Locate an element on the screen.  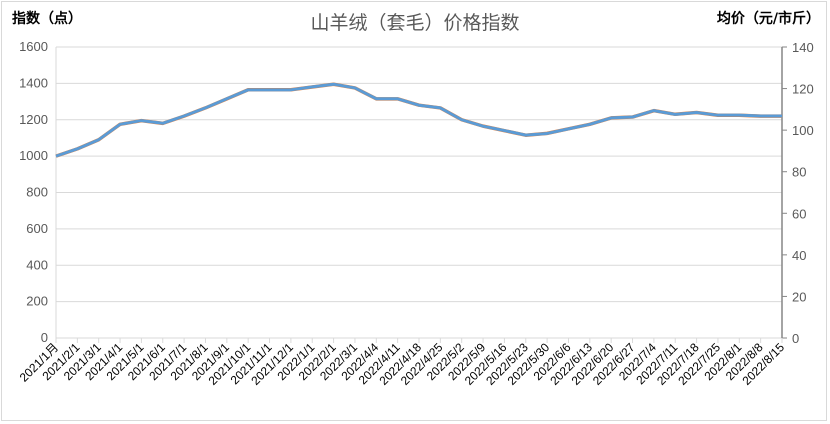
right-tick-label: 140 is located at coordinates (803, 47).